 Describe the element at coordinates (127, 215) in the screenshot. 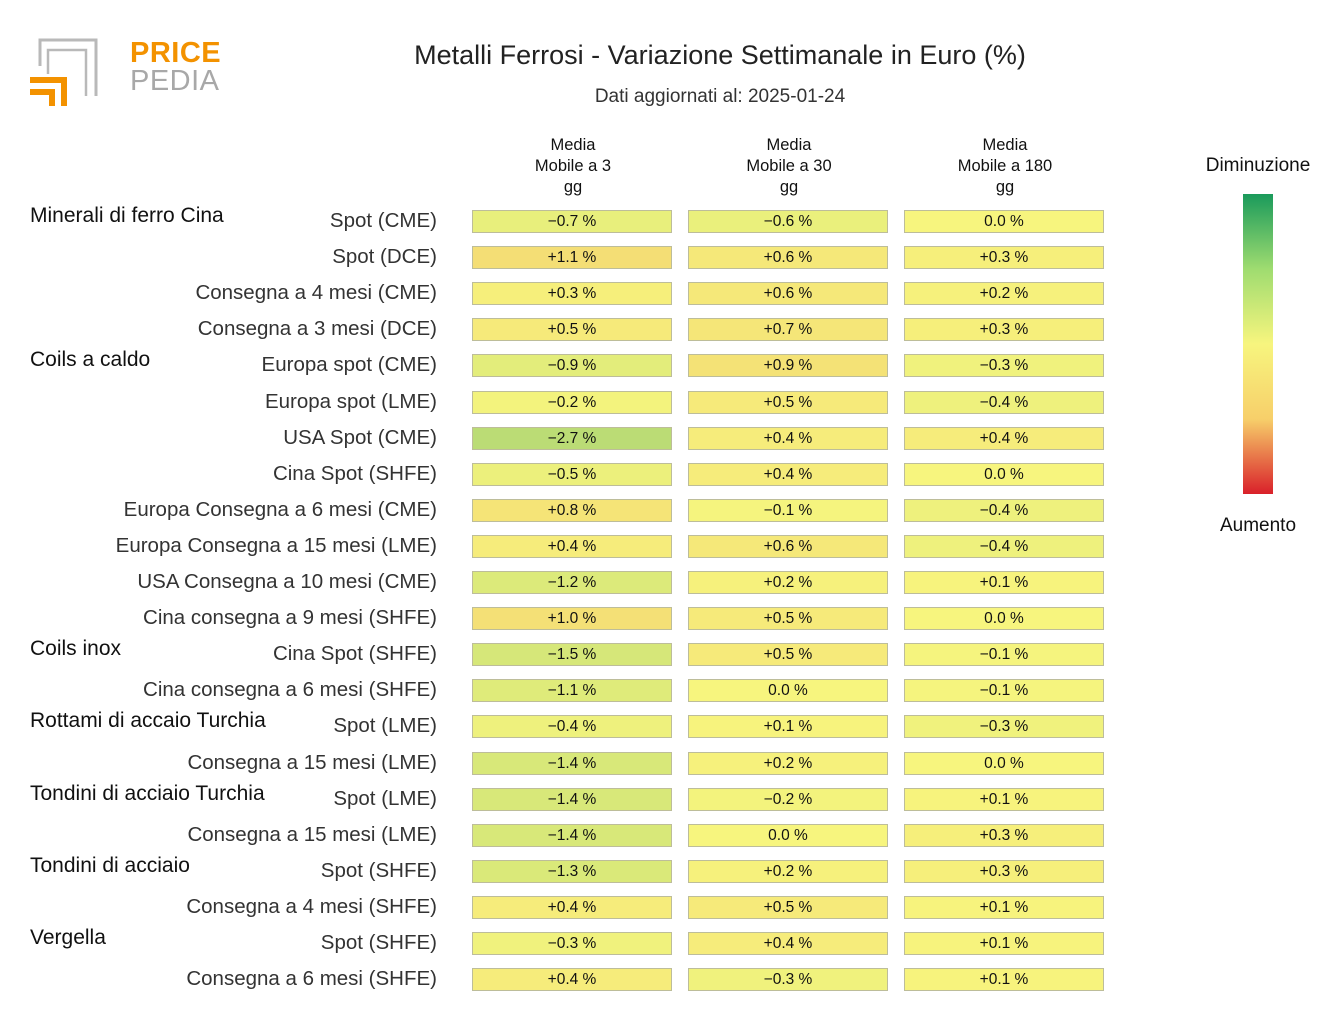

I see `group-label: Minerali di ferro Cina` at that location.